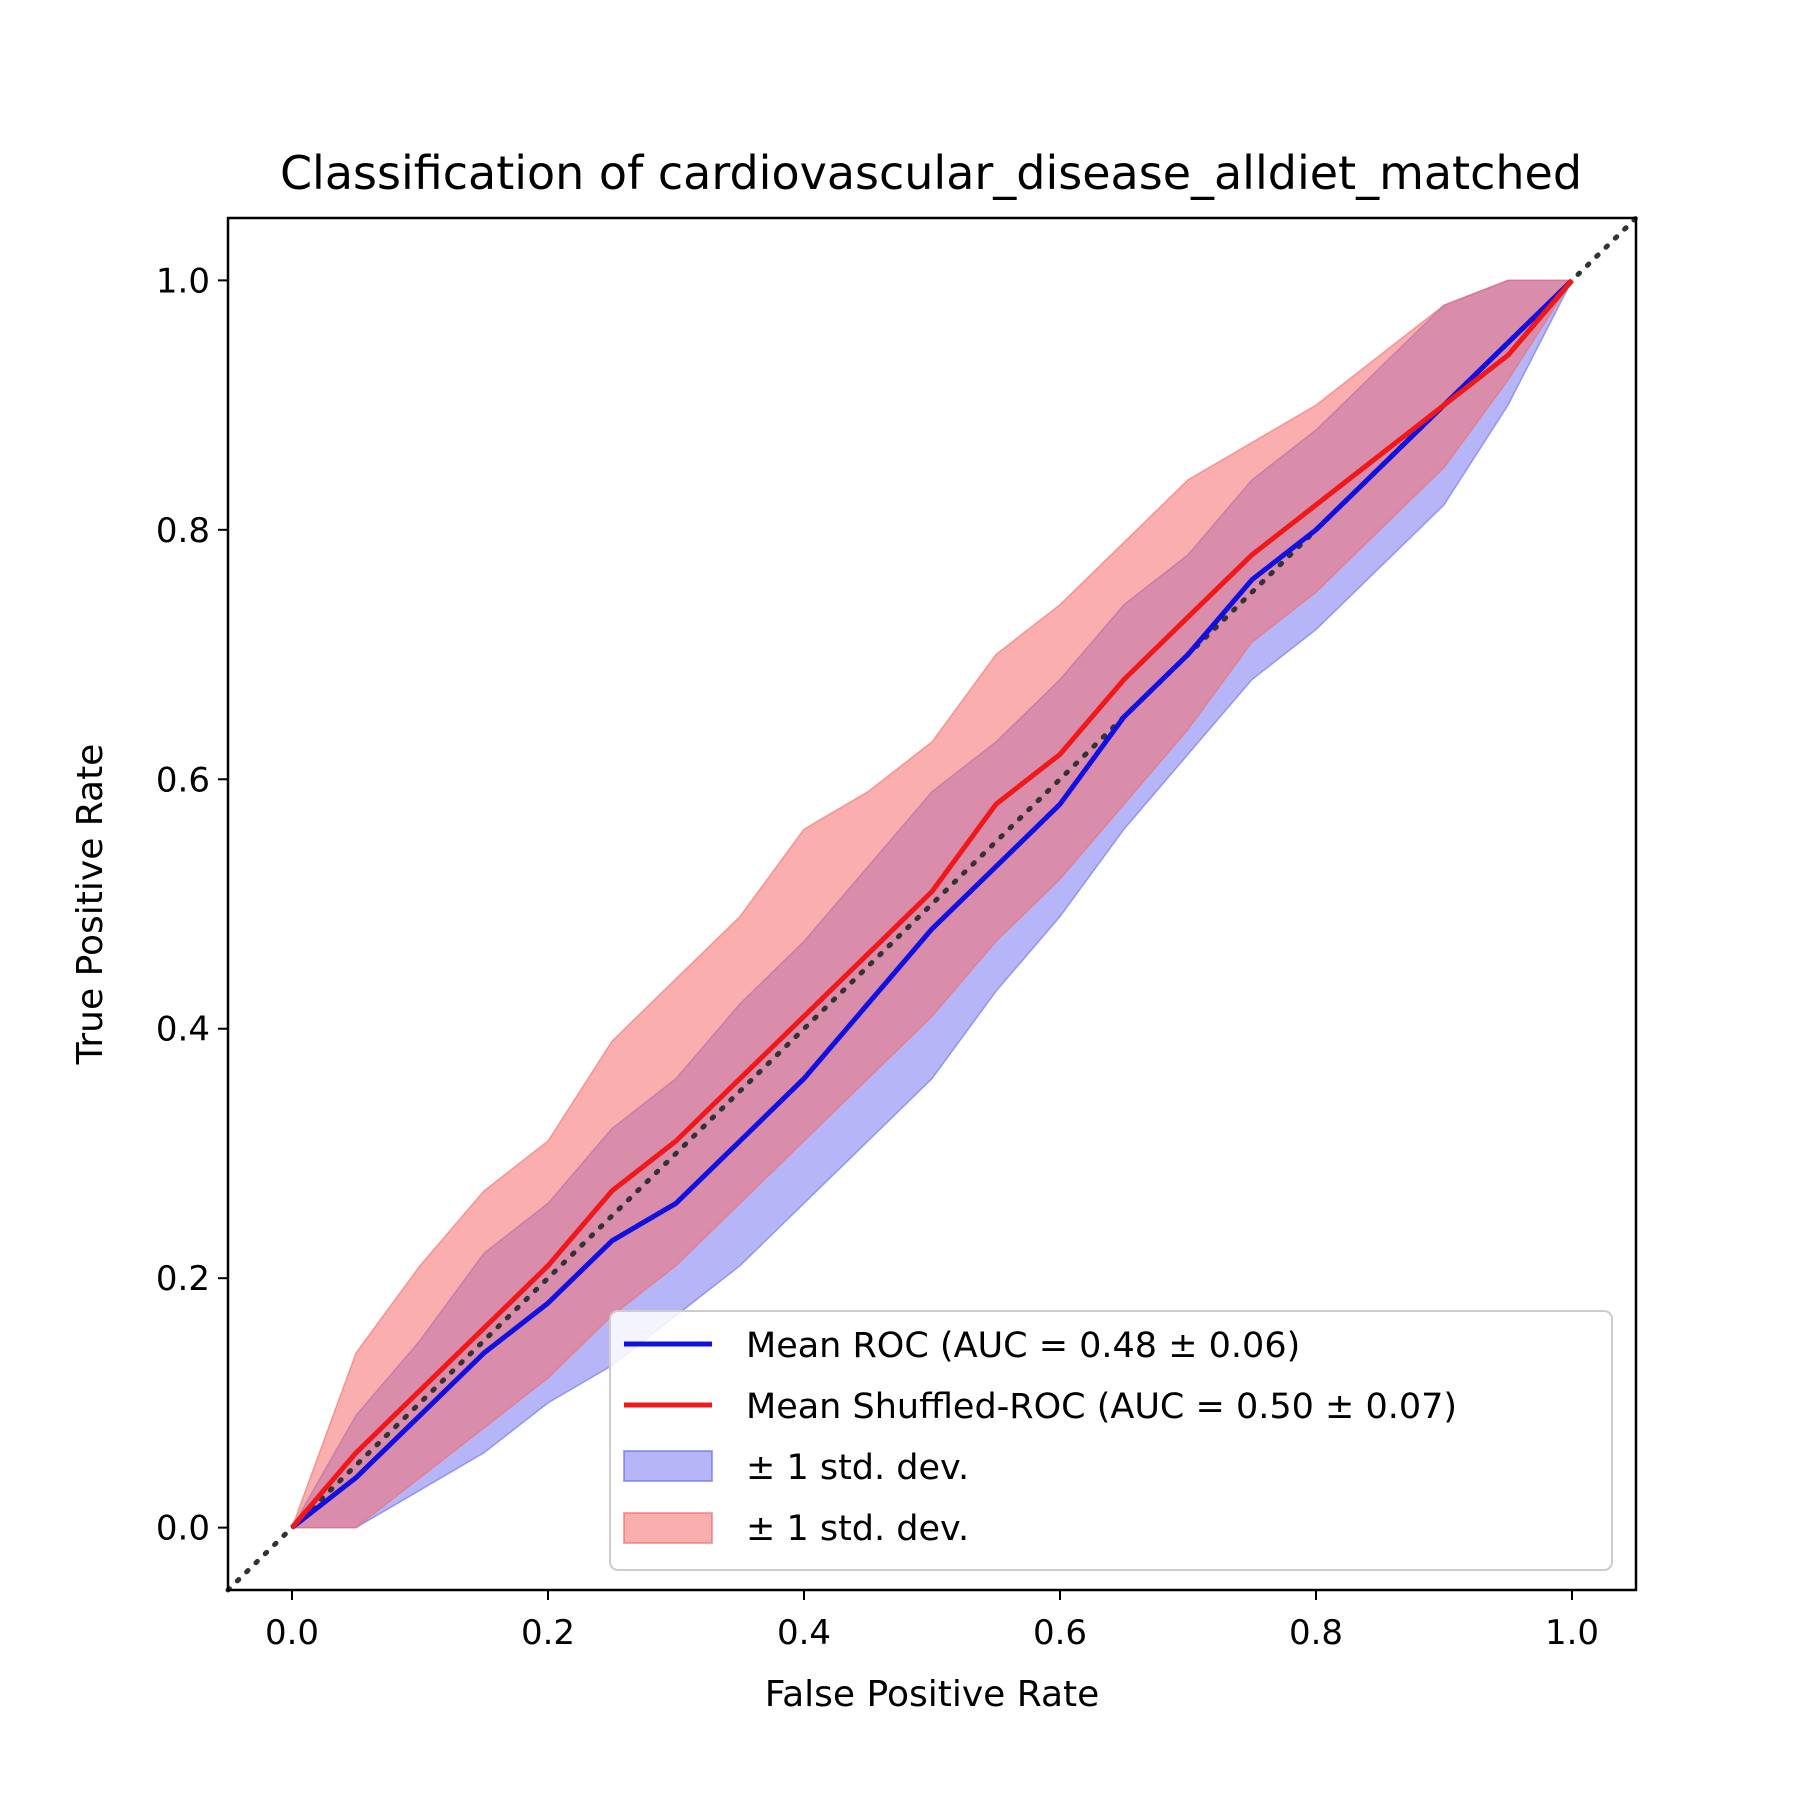  I want to click on x-tick-label: 0.2, so click(548, 1633).